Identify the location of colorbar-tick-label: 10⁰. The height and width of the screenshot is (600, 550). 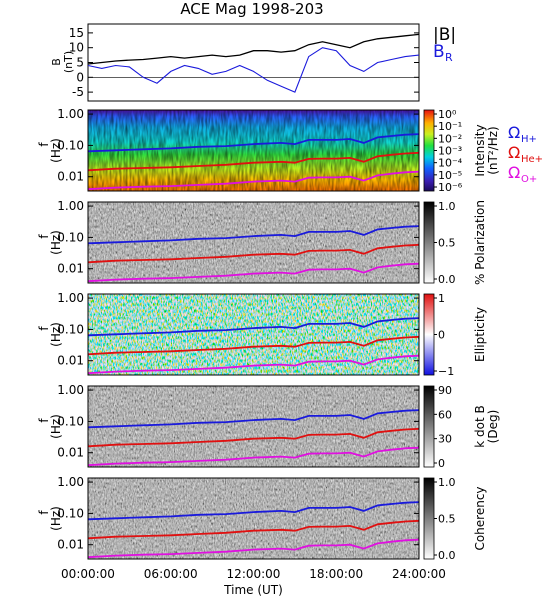
(447, 114).